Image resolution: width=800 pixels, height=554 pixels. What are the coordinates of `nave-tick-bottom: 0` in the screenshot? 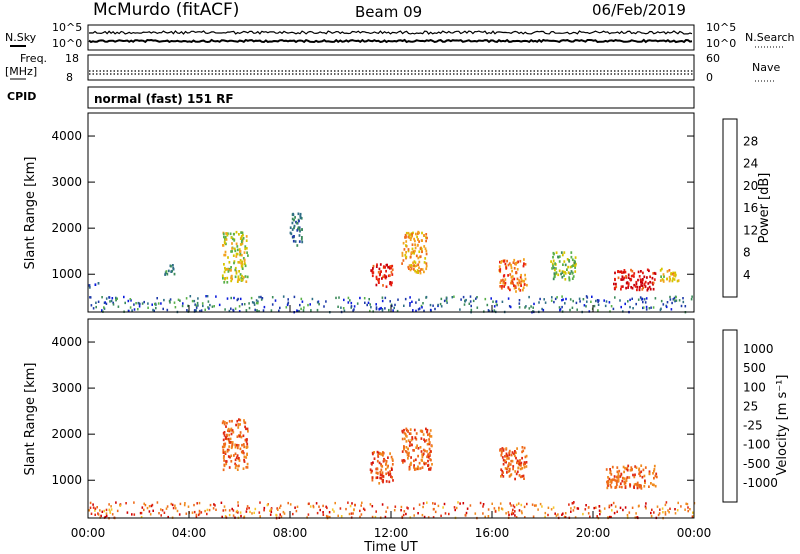 It's located at (709, 77).